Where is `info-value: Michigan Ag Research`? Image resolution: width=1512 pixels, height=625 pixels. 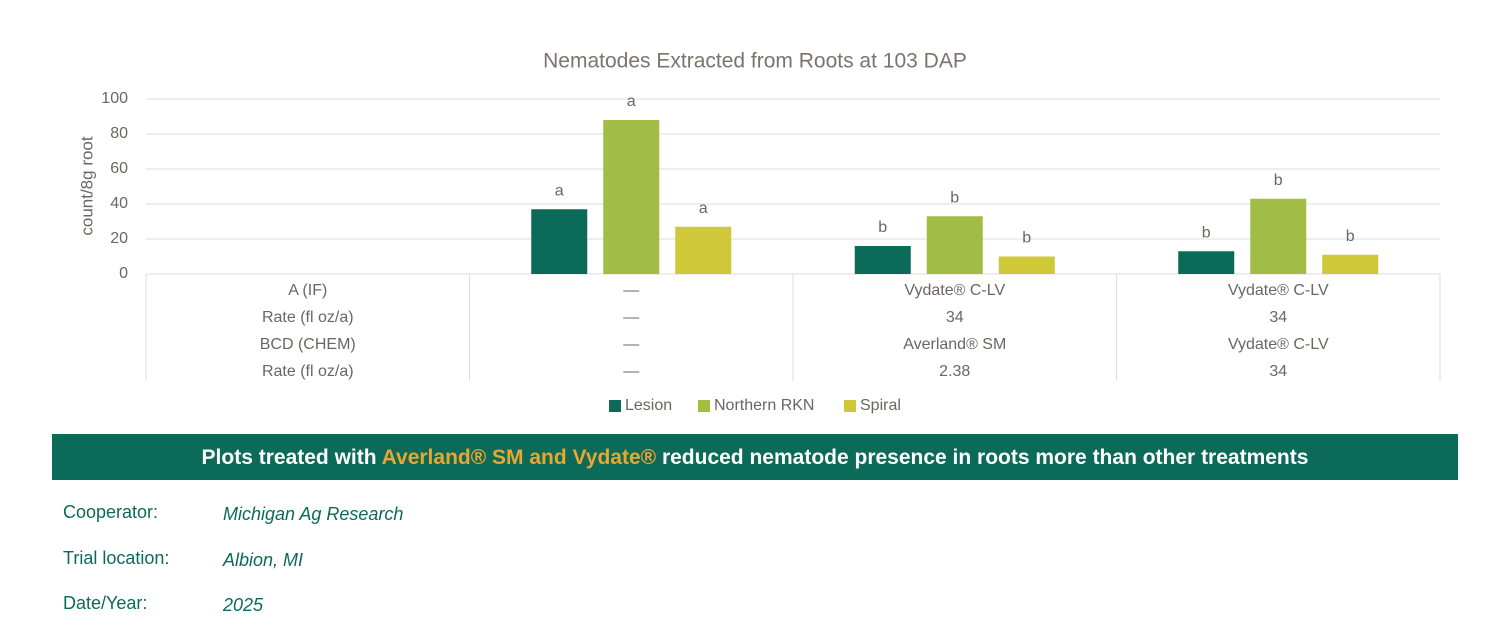 info-value: Michigan Ag Research is located at coordinates (313, 514).